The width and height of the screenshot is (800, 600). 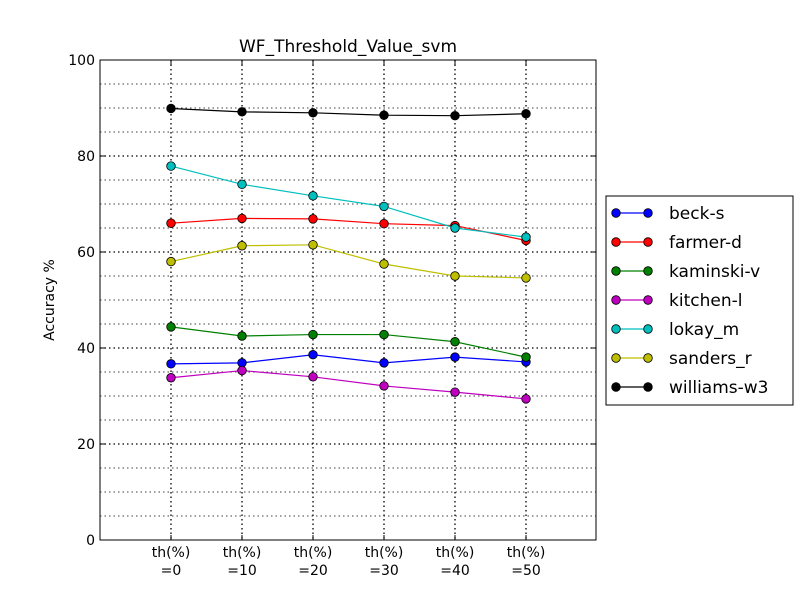 I want to click on series-kitchen-l, so click(x=348, y=384).